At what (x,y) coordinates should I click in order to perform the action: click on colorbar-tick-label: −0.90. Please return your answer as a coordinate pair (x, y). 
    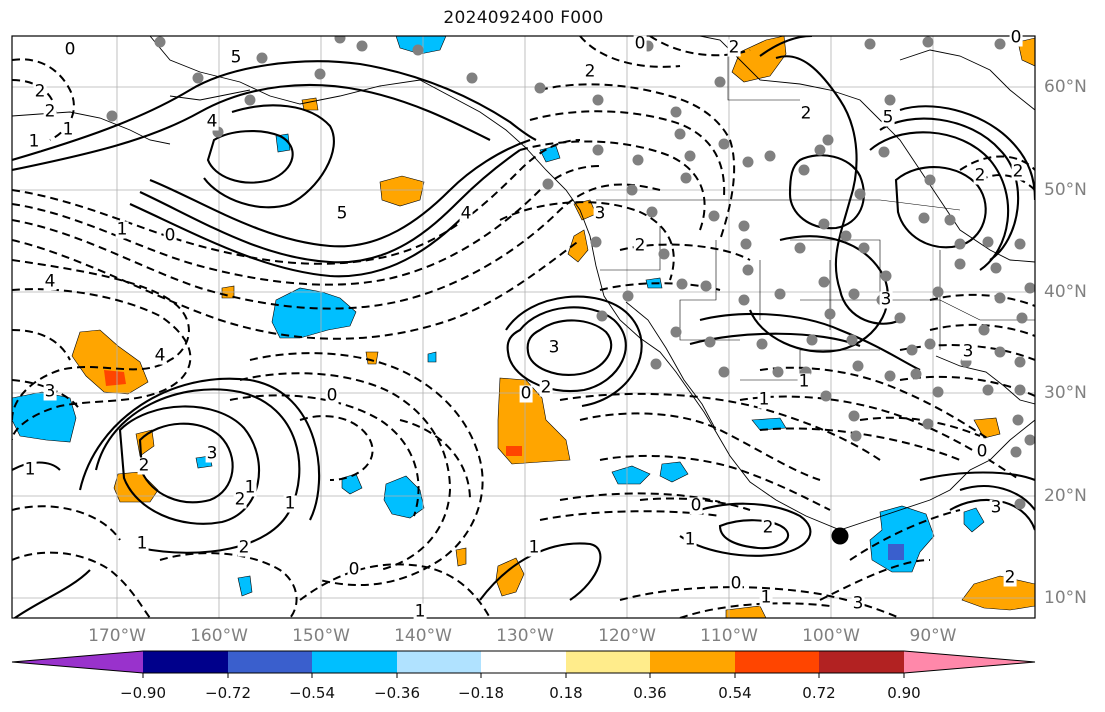
    Looking at the image, I should click on (143, 693).